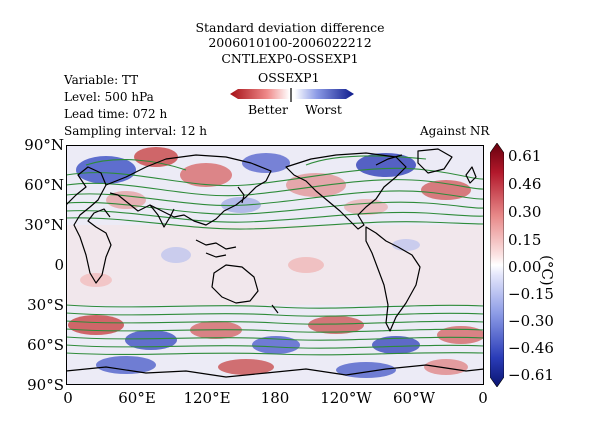  What do you see at coordinates (290, 42) in the screenshot?
I see `title-line-2: 2006010100-2006022212` at bounding box center [290, 42].